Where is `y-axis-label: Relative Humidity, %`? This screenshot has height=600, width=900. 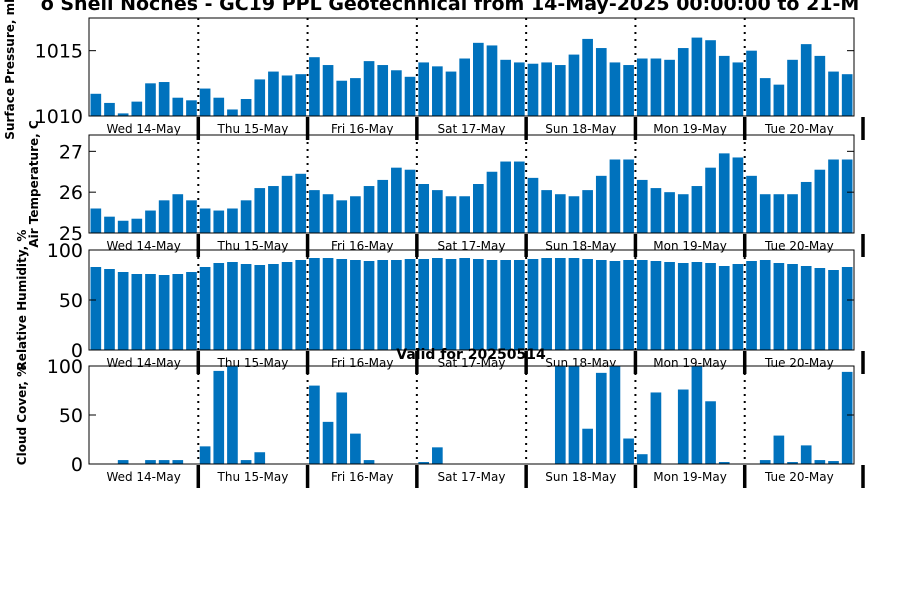 y-axis-label: Relative Humidity, % is located at coordinates (22, 300).